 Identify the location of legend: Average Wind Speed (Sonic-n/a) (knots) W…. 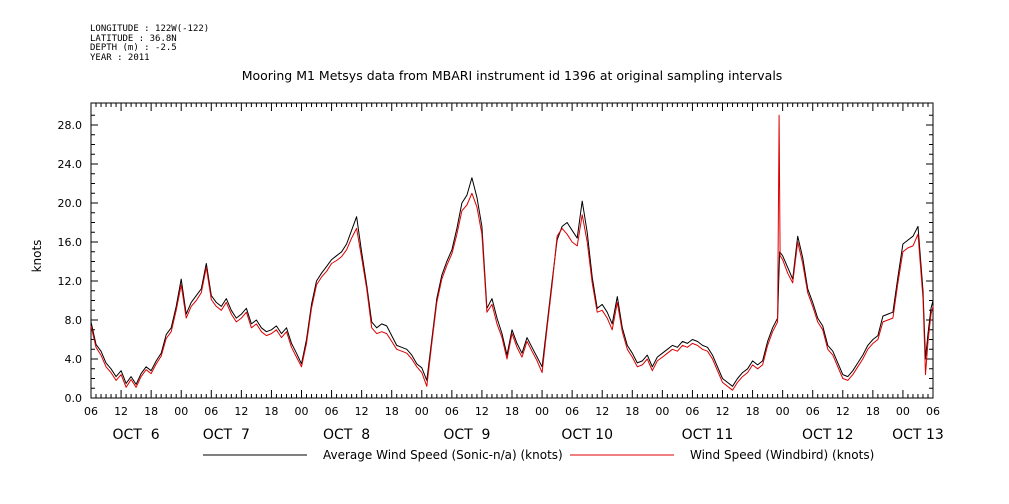
(538, 455).